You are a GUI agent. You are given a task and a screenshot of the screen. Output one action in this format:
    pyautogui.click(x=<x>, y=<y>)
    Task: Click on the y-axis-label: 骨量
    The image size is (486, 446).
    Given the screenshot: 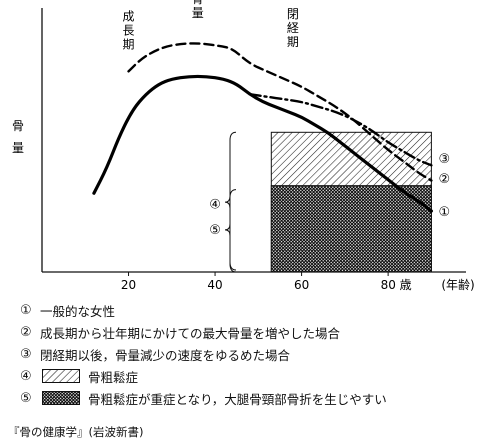 What is the action you would take?
    pyautogui.click(x=18, y=137)
    